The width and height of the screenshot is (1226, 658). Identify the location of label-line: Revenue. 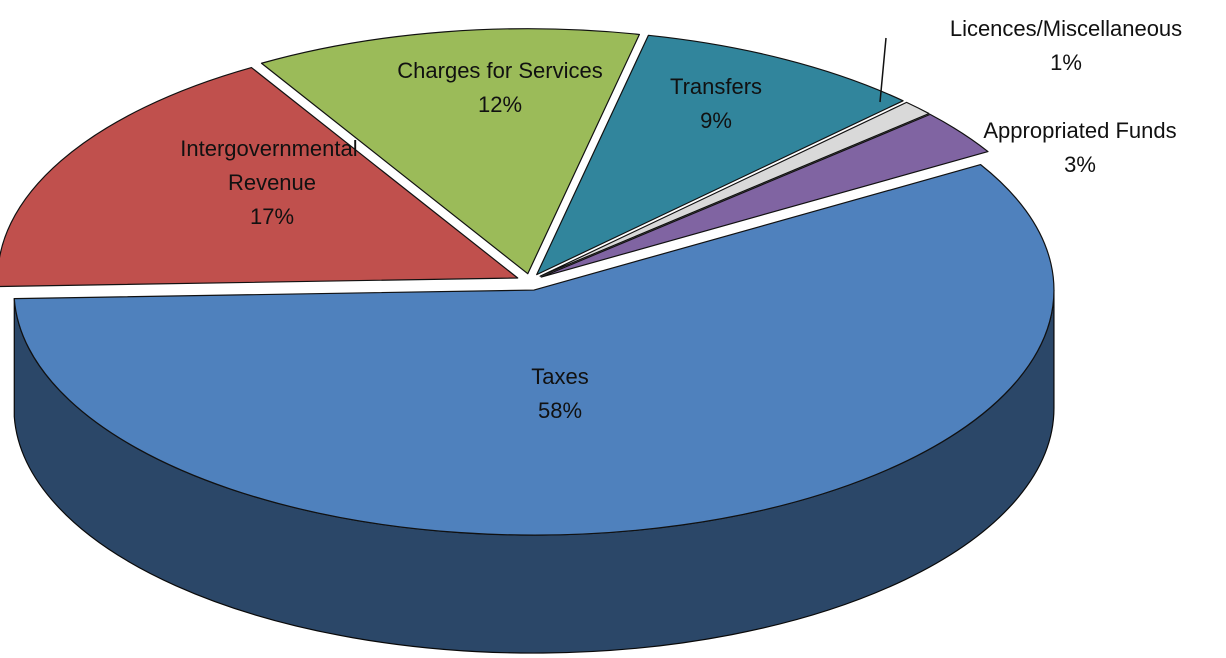
(272, 182).